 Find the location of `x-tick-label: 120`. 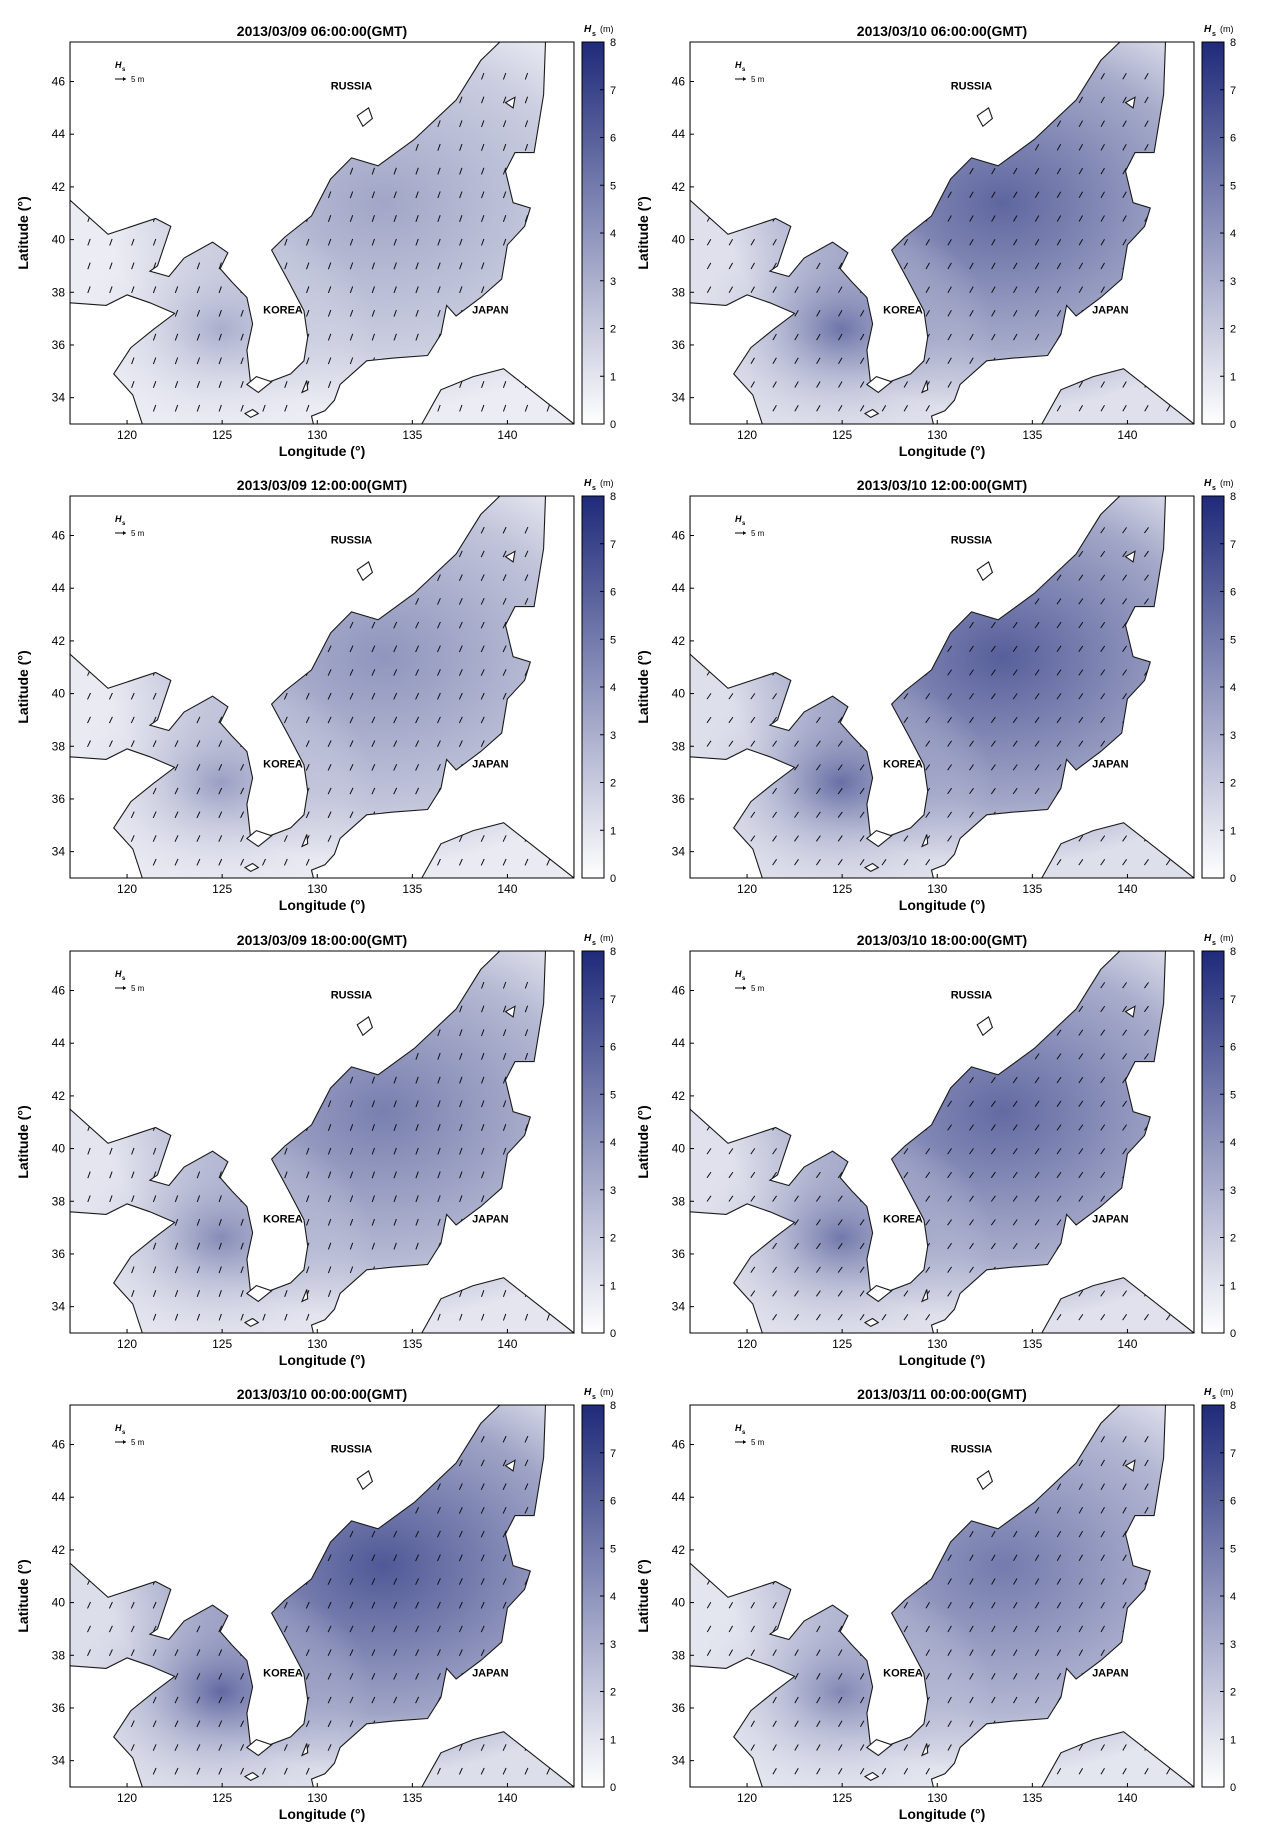

x-tick-label: 120 is located at coordinates (747, 889).